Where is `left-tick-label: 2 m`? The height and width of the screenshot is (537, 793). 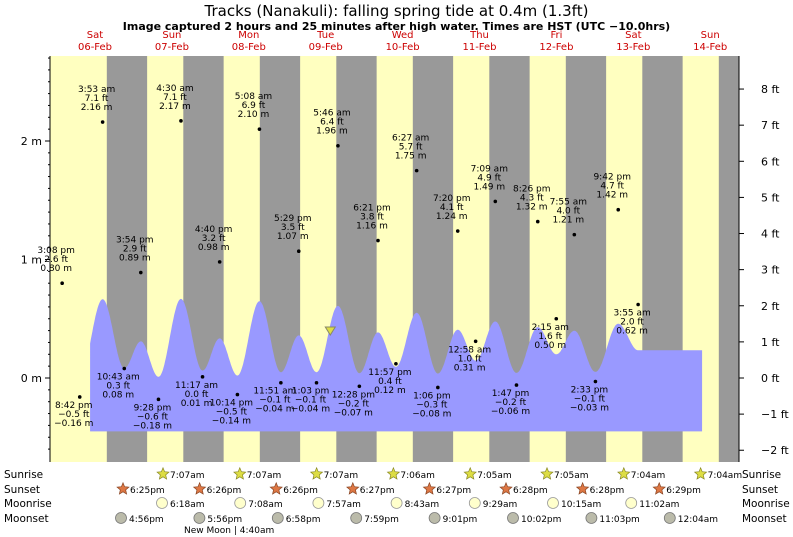
left-tick-label: 2 m is located at coordinates (31, 141).